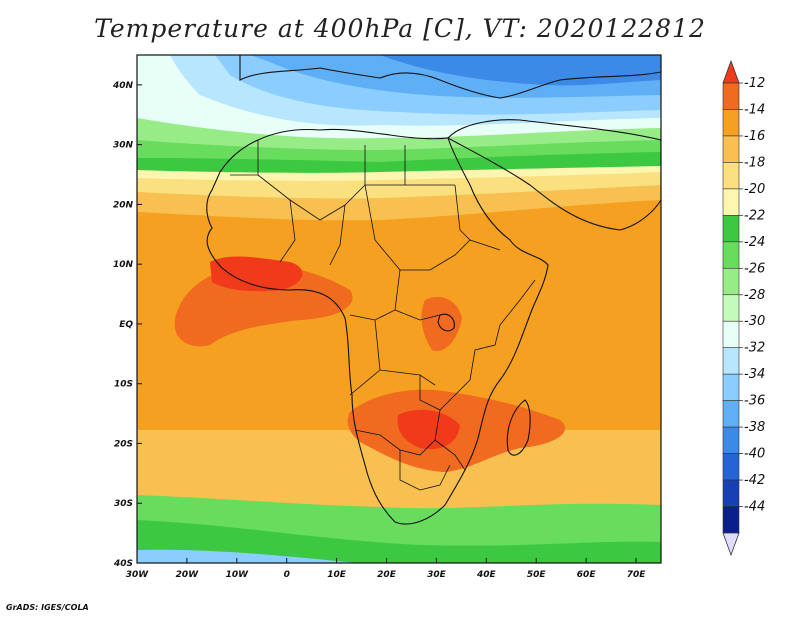 This screenshot has width=800, height=618. I want to click on colorbar-label: -12, so click(754, 83).